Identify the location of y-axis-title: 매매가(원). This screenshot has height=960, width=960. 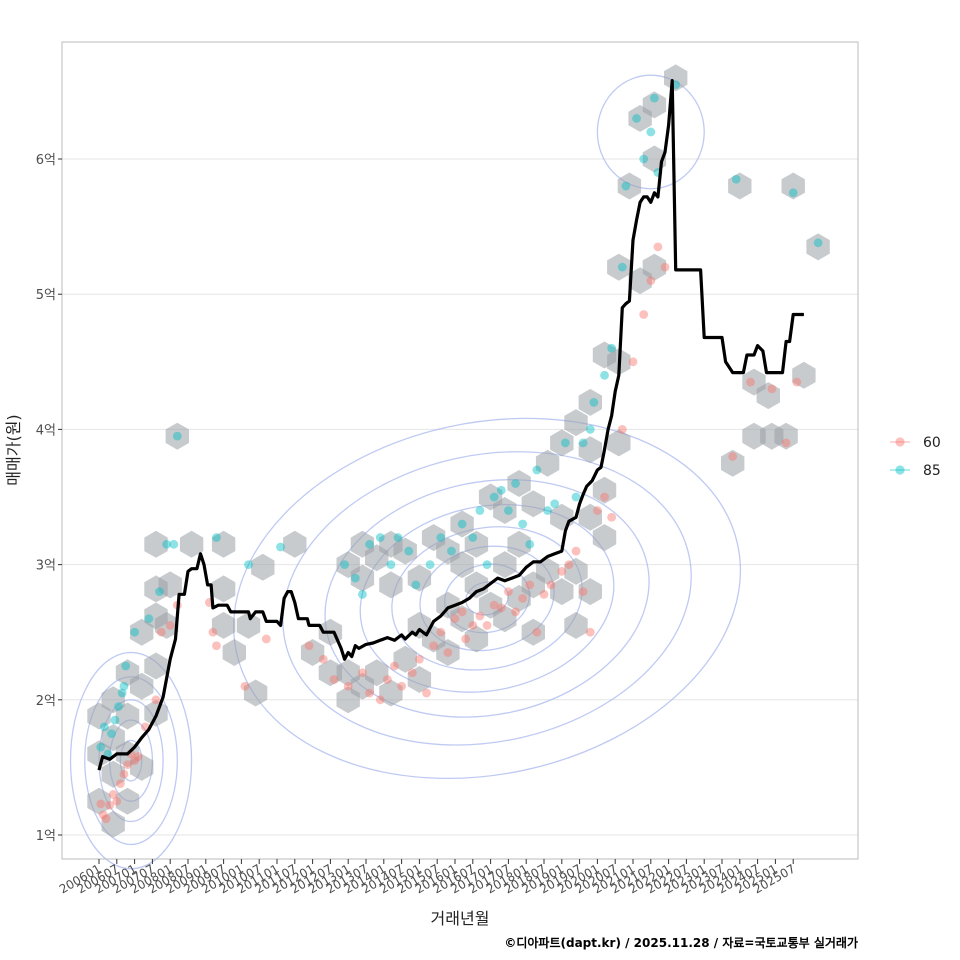
(13, 449).